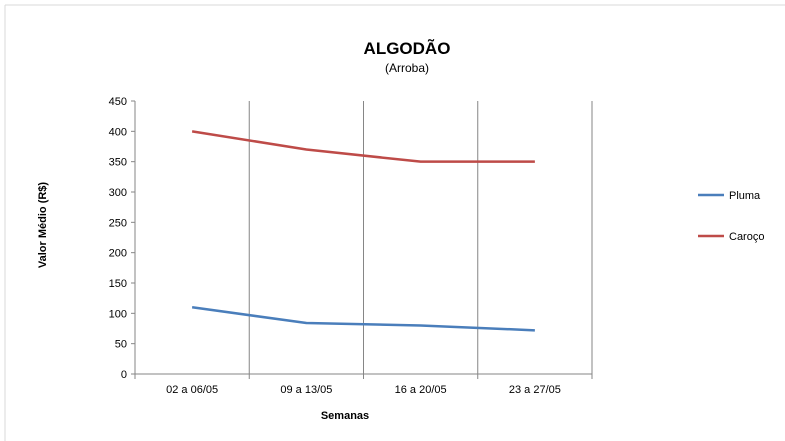 The width and height of the screenshot is (785, 441). Describe the element at coordinates (118, 163) in the screenshot. I see `y-tick-label: 350` at that location.